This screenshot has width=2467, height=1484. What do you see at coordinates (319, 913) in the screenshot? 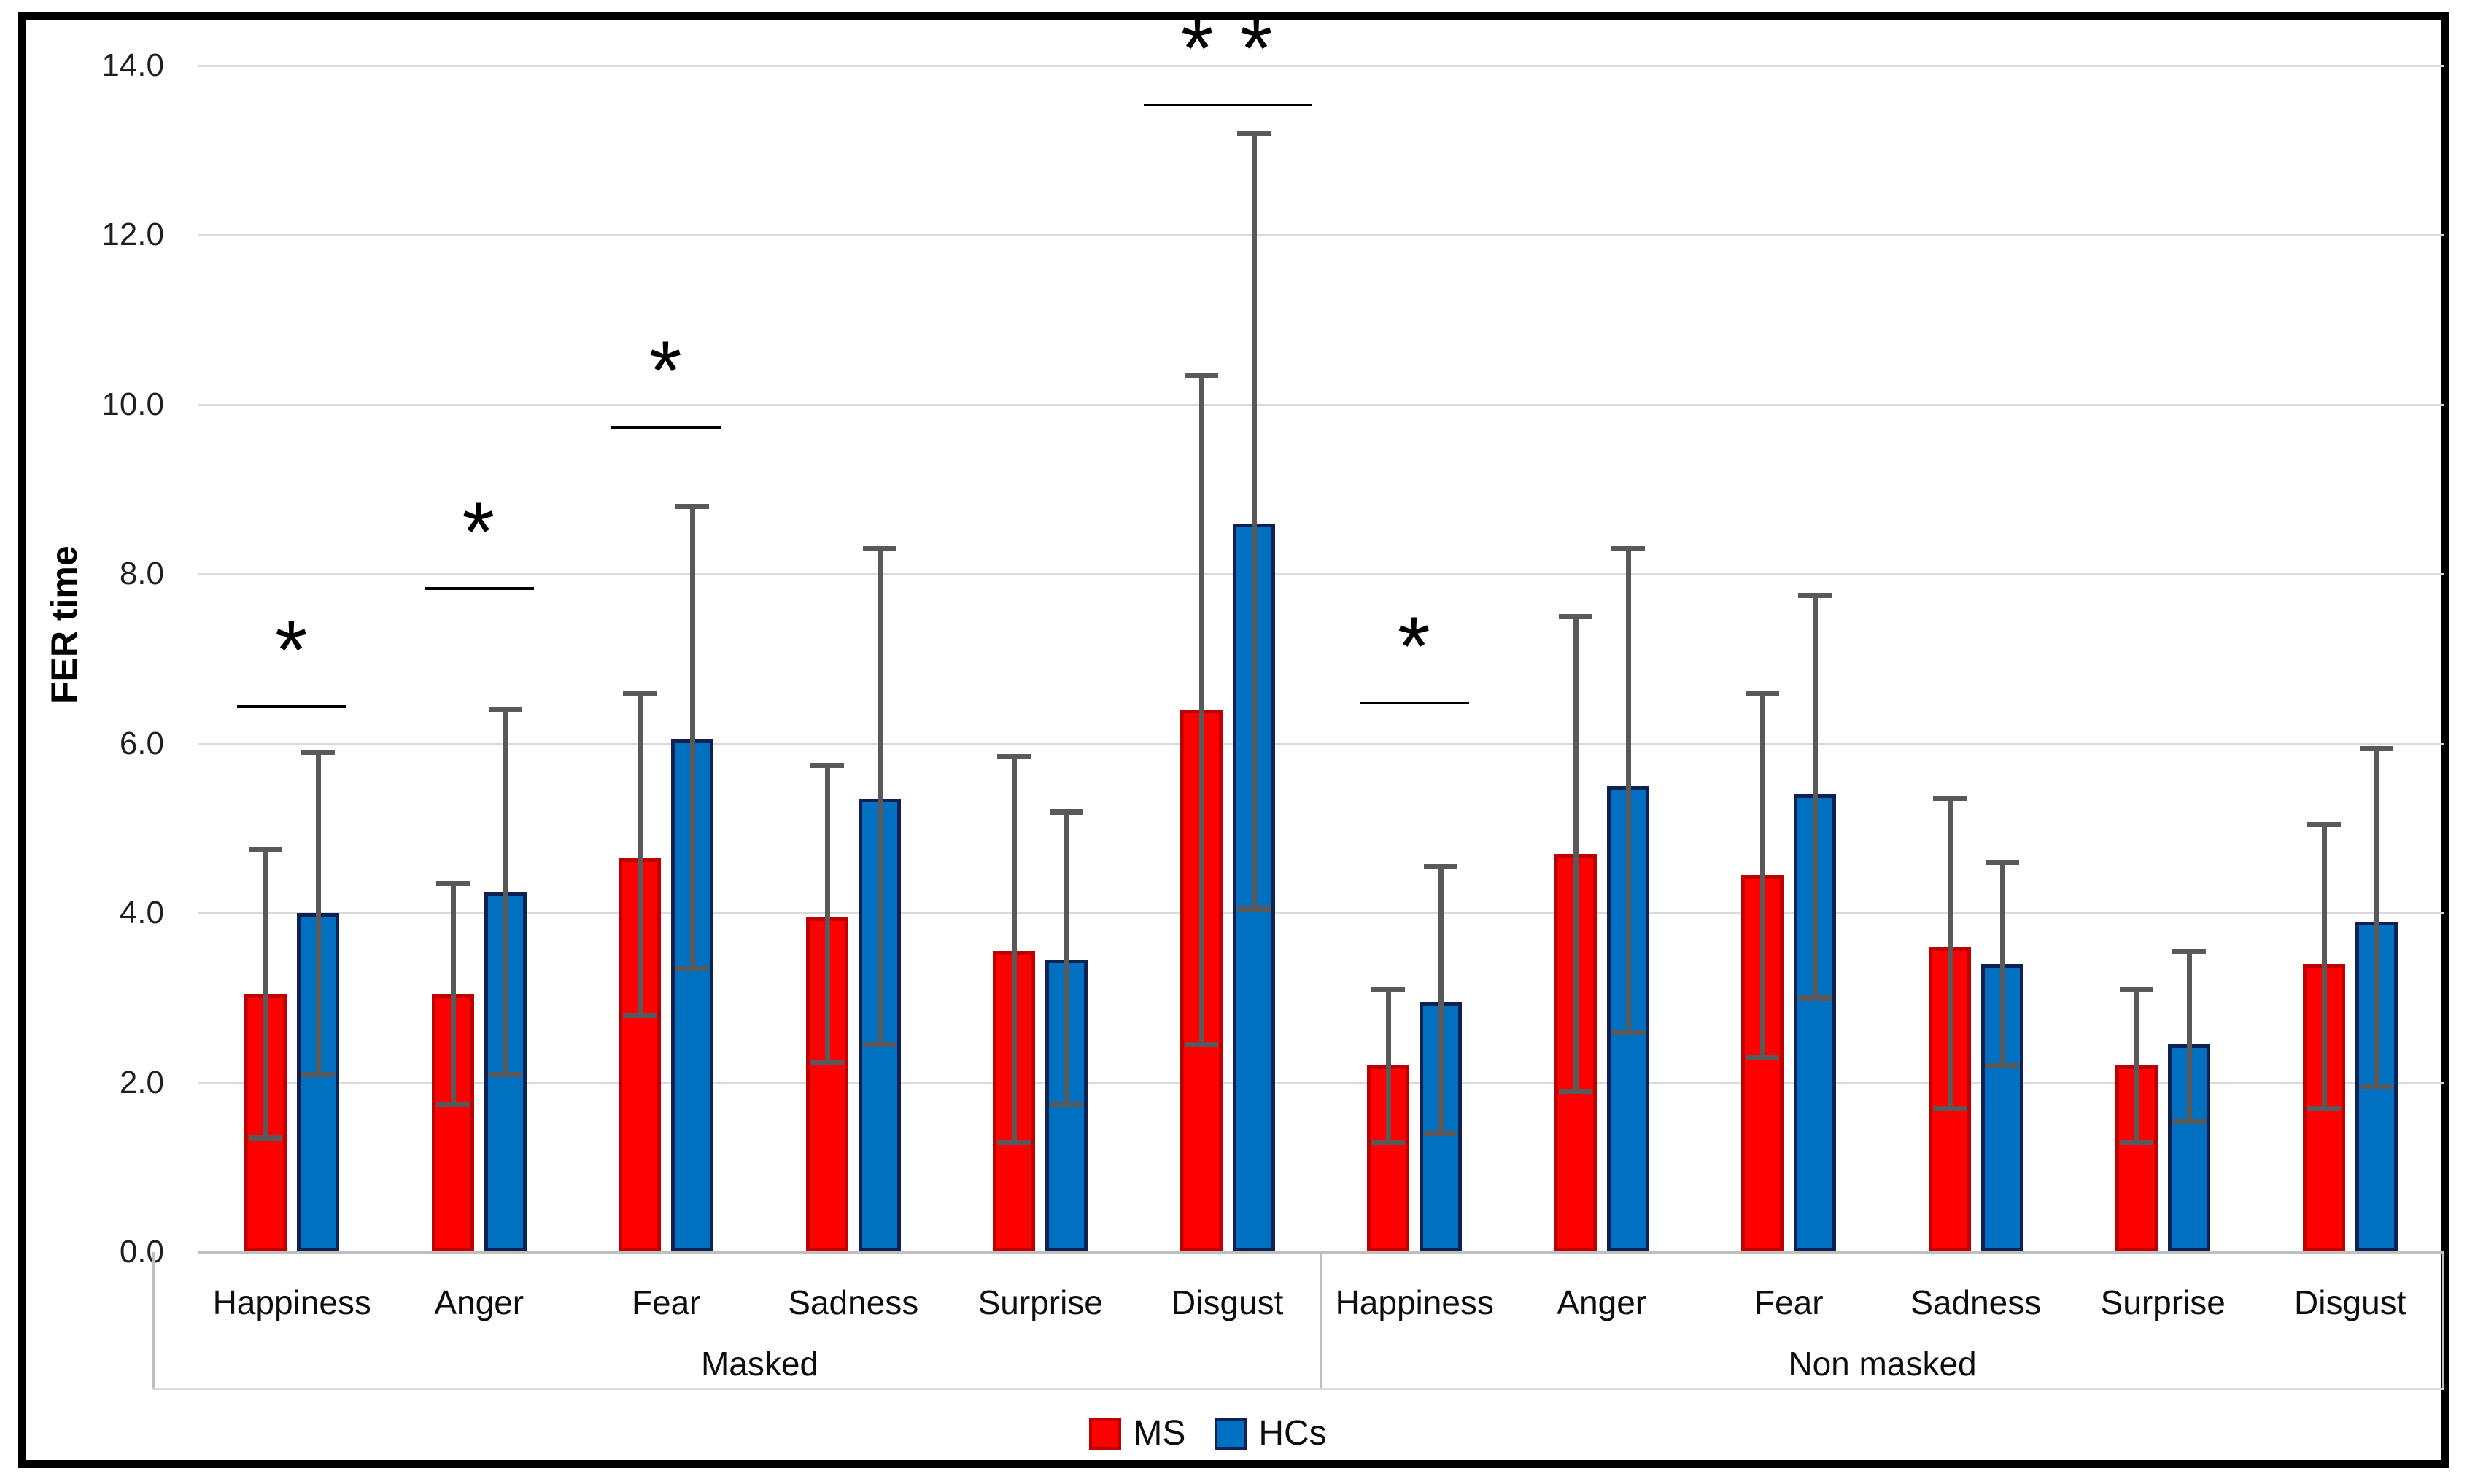
I see `error-bar-hcs-masked-happiness` at bounding box center [319, 913].